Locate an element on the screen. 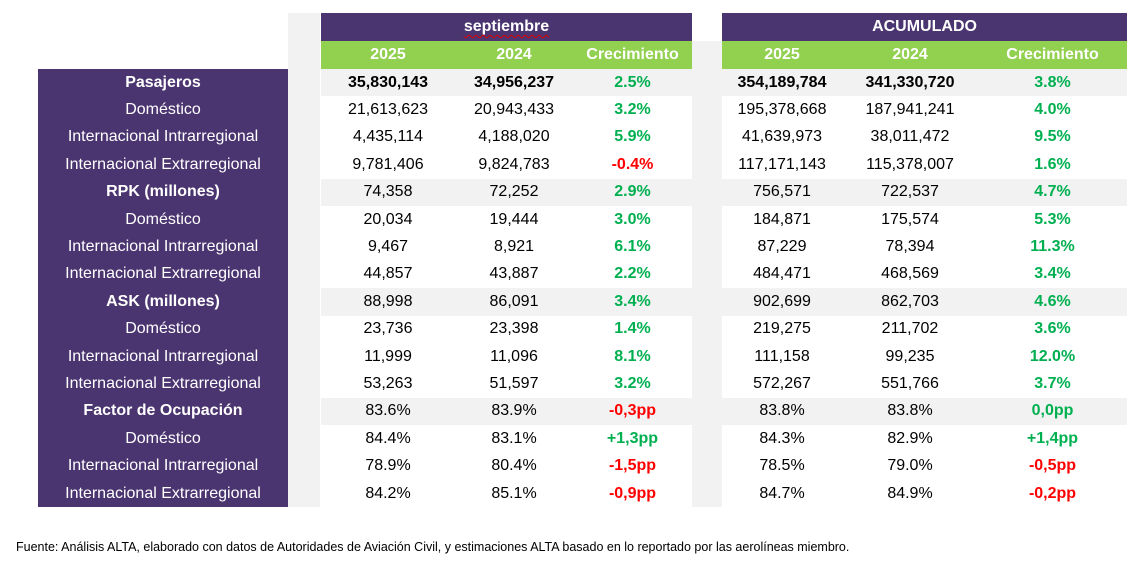 Image resolution: width=1148 pixels, height=578 pixels. cell-growth: 3.7% is located at coordinates (1052, 383).